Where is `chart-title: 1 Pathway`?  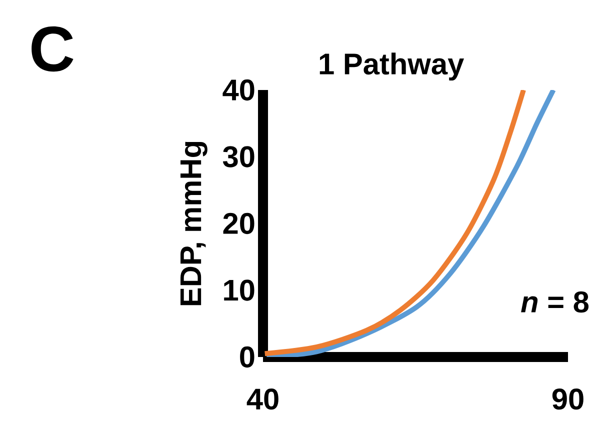
chart-title: 1 Pathway is located at coordinates (392, 66).